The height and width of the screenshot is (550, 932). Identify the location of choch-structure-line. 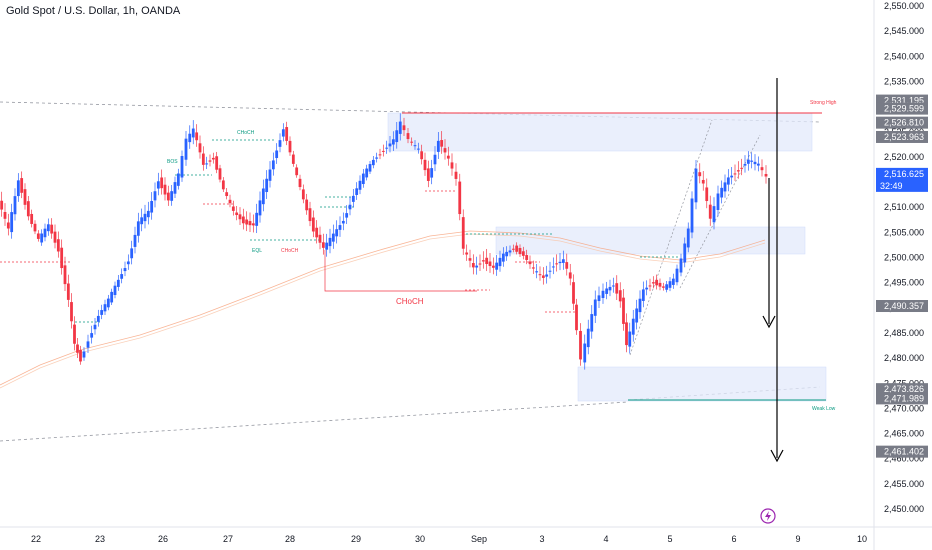
(400, 271).